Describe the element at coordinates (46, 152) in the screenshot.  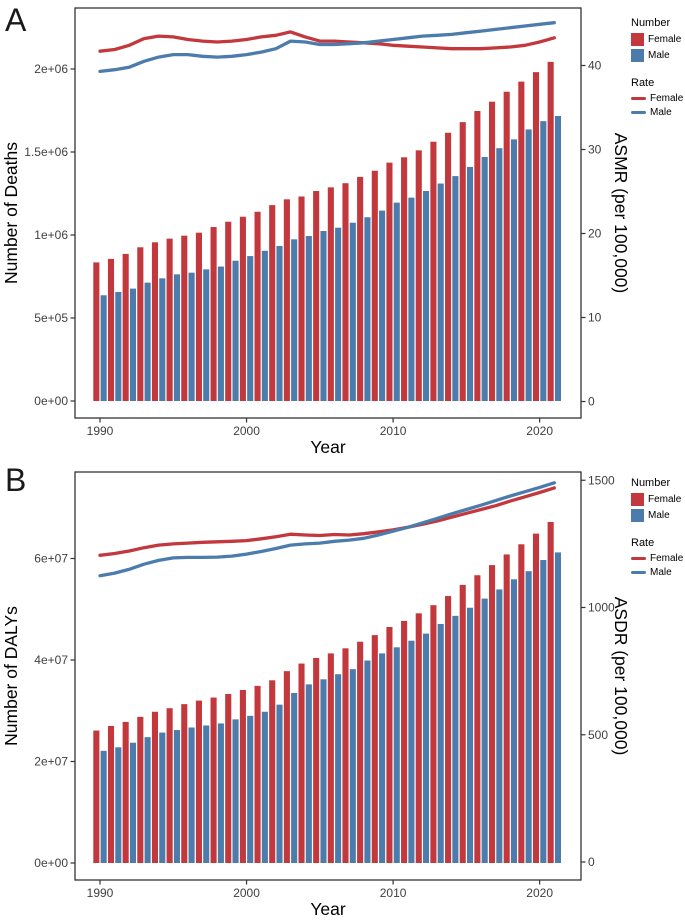
I see `y-left-tick-label: 1.5e+06` at that location.